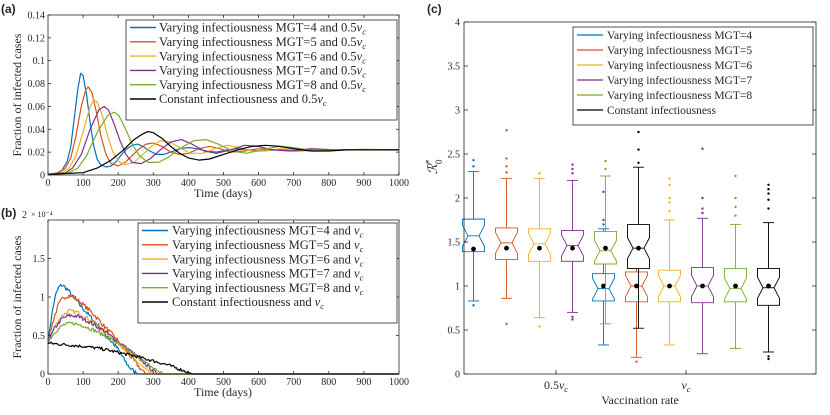  Describe the element at coordinates (37, 130) in the screenshot. I see `panel-a-y-tick-label: 0.04` at that location.